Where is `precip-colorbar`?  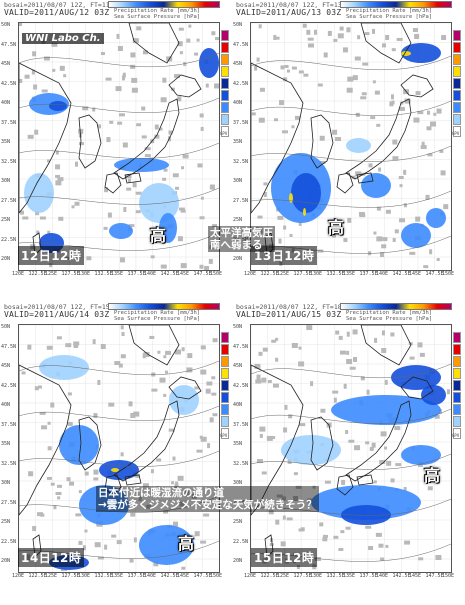 precip-colorbar is located at coordinates (164, 4).